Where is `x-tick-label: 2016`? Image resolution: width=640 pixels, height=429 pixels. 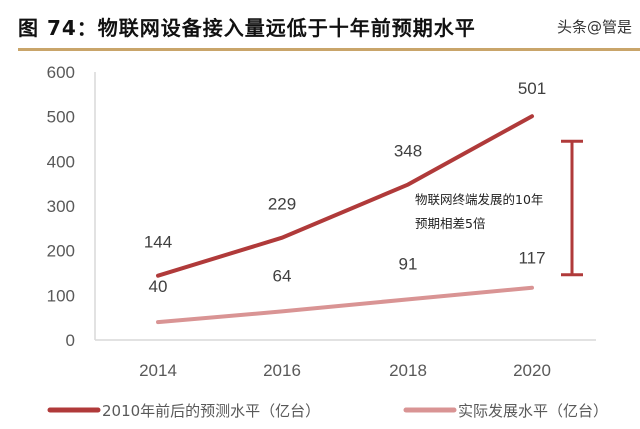 x-tick-label: 2016 is located at coordinates (282, 370).